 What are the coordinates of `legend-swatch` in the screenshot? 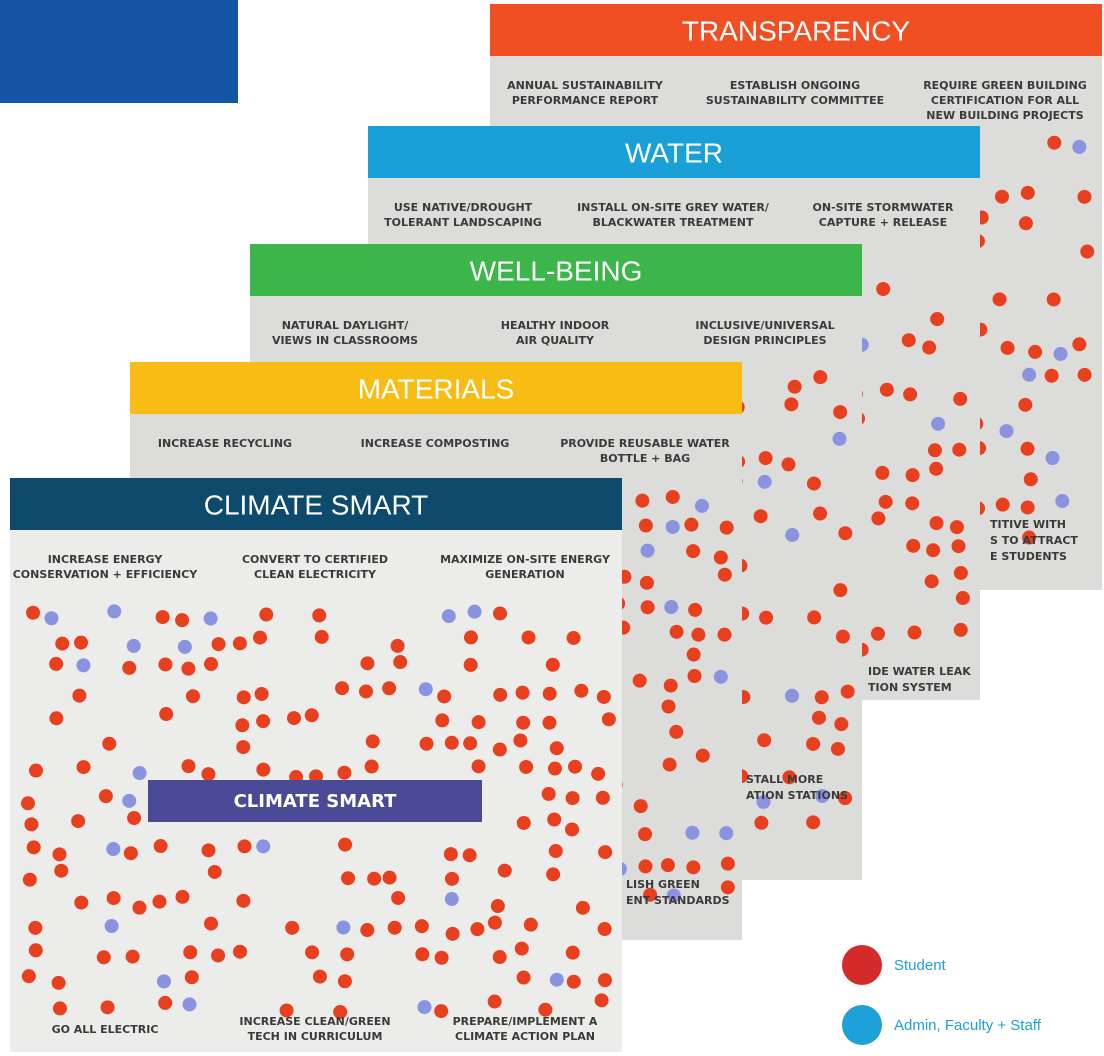 It's located at (862, 965).